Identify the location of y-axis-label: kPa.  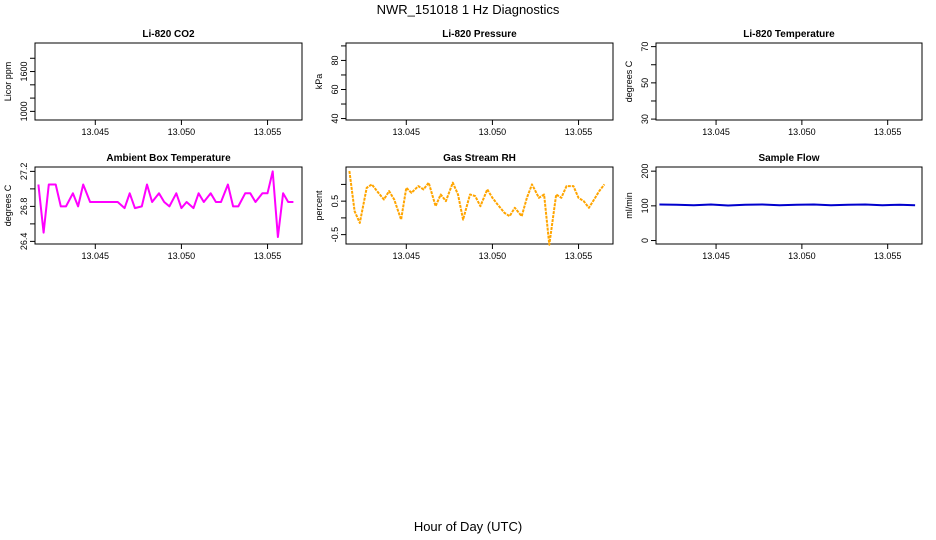
(319, 82).